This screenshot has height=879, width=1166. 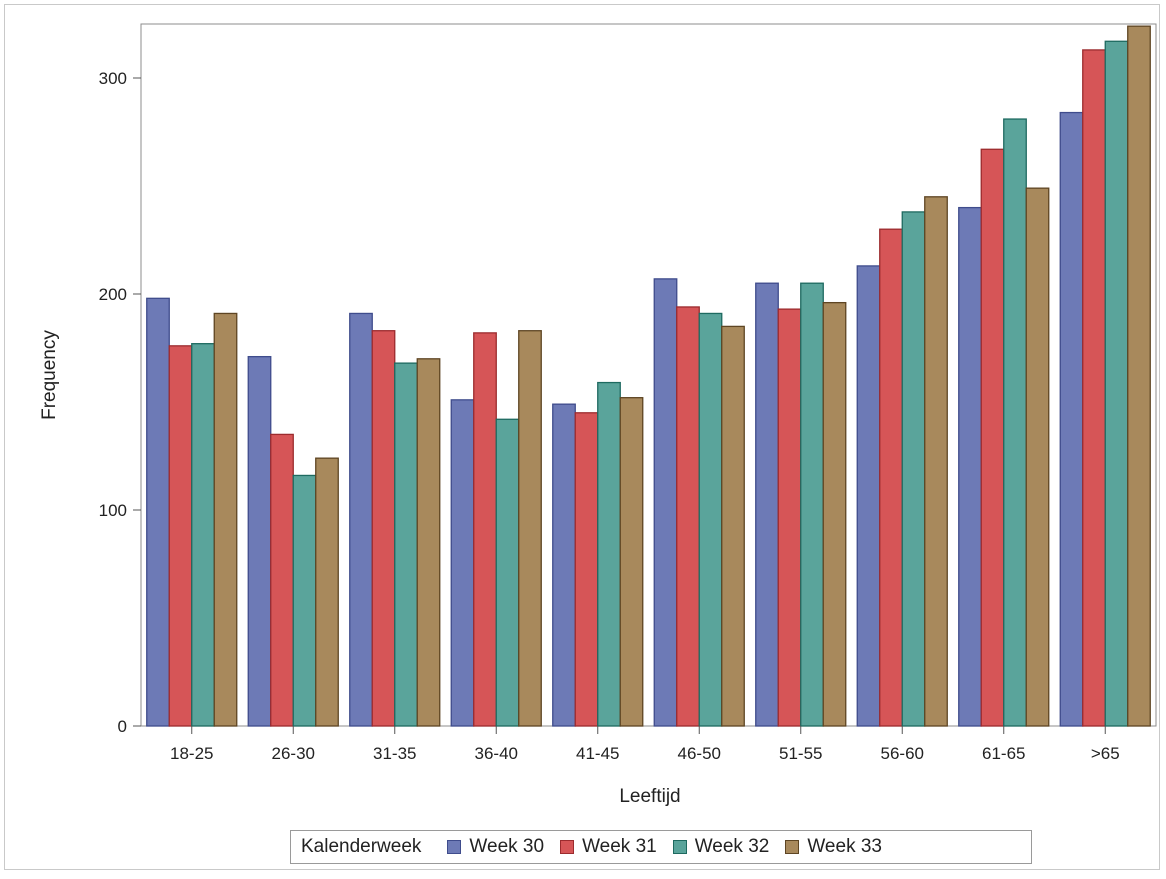 I want to click on x-tick-label: 26-30, so click(x=293, y=753).